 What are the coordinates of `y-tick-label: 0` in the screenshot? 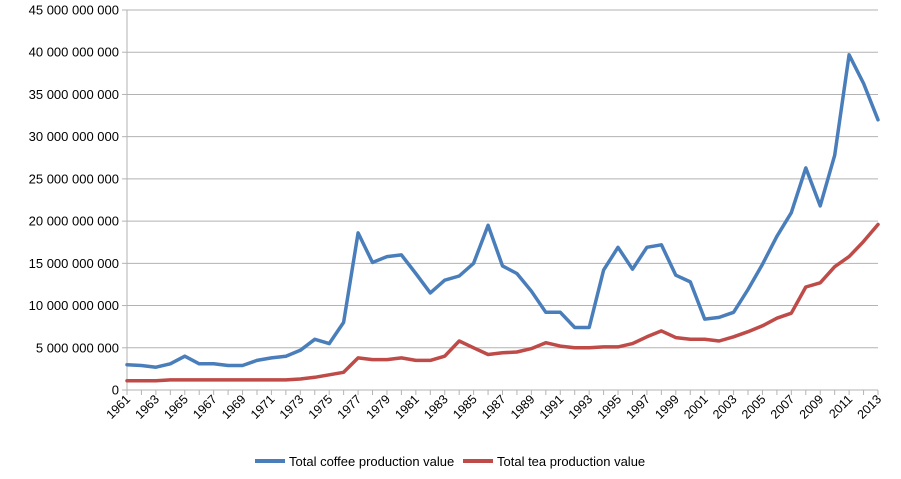 It's located at (115, 390).